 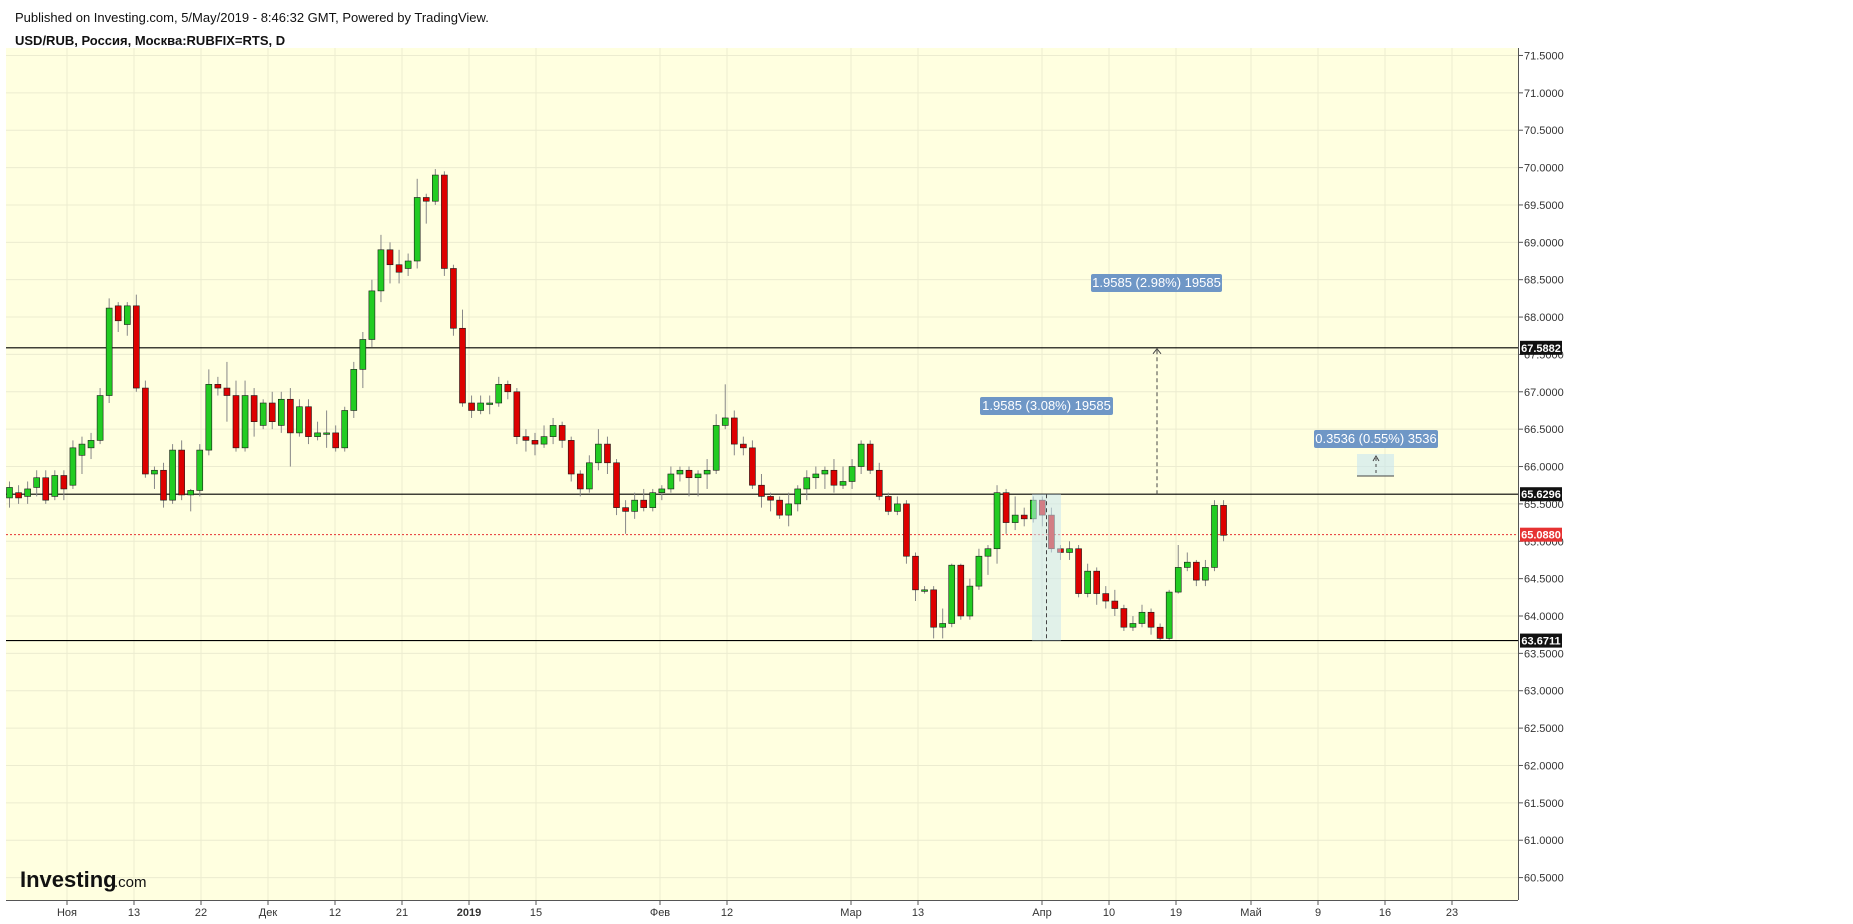 I want to click on y-tick-label: 66.5000, so click(x=1544, y=430).